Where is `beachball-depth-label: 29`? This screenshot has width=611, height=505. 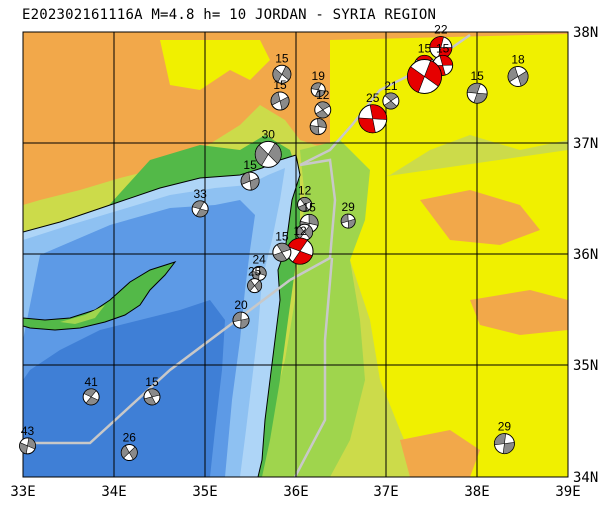
beachball-depth-label: 29 is located at coordinates (505, 427).